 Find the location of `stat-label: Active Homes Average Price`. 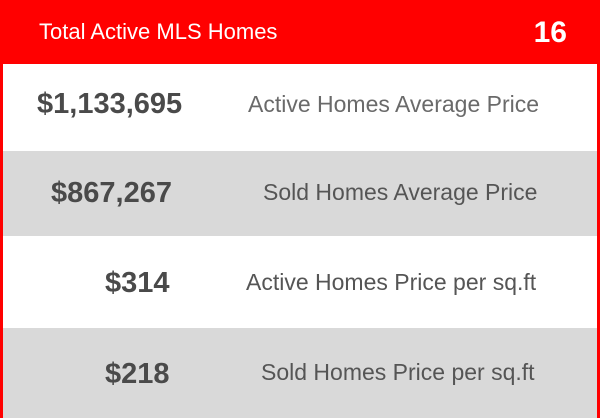

stat-label: Active Homes Average Price is located at coordinates (394, 104).